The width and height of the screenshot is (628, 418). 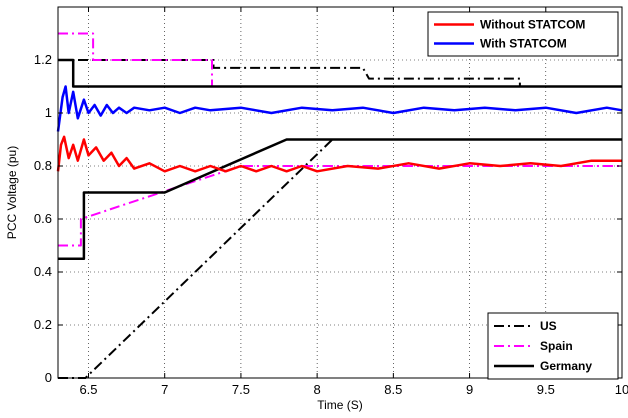 I want to click on x-tick-label-4: 8.5, so click(x=393, y=389).